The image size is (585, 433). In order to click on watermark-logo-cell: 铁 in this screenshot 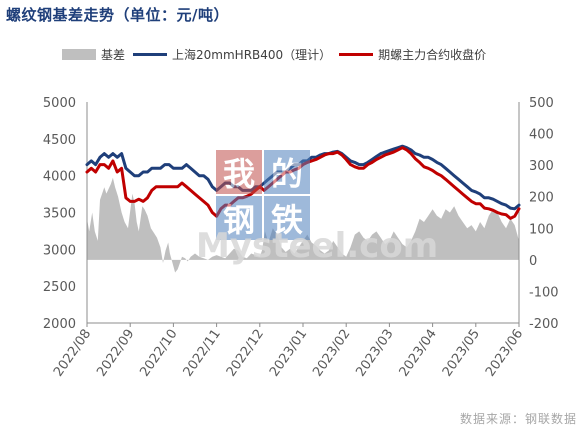, I will do `click(287, 218)`.